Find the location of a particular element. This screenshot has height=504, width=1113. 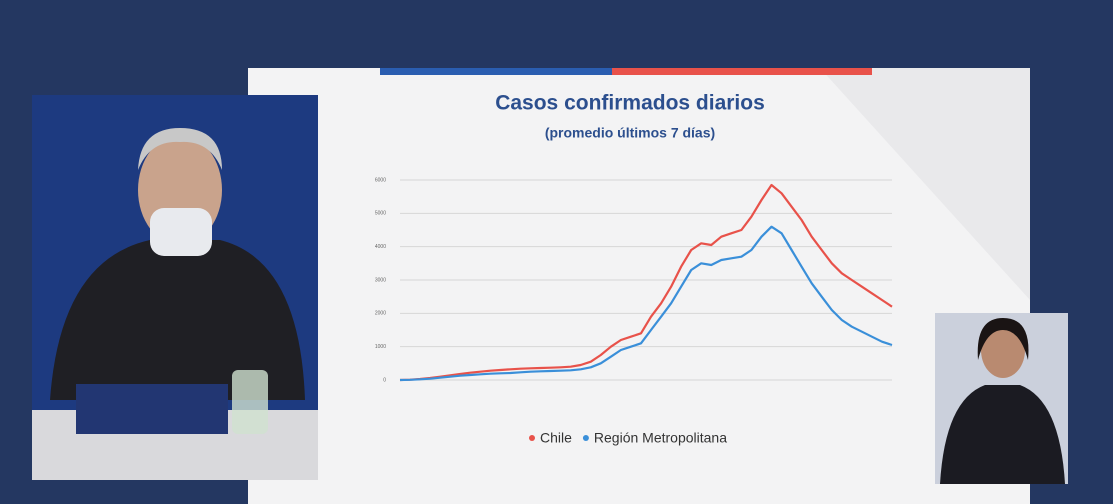

y-tick-label: 5000 is located at coordinates (380, 214).